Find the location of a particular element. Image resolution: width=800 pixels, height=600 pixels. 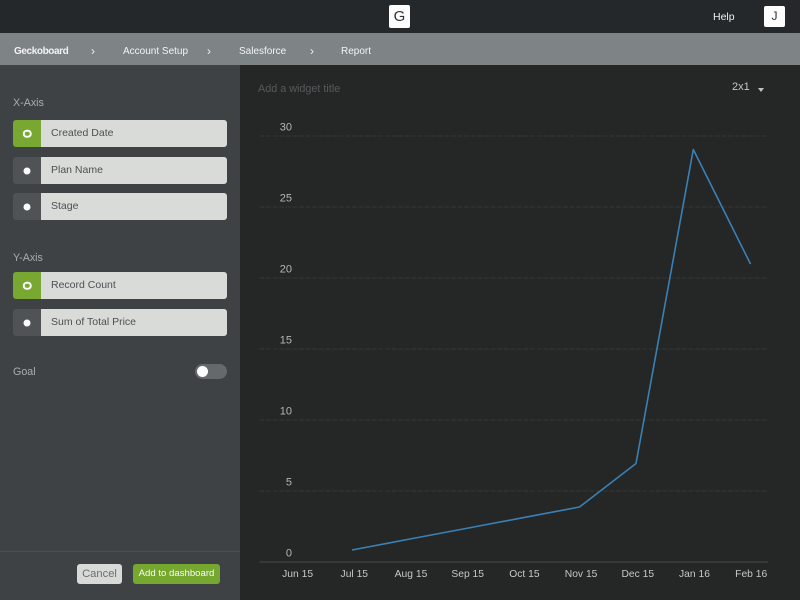

svg-text: Aug 15 is located at coordinates (411, 574).